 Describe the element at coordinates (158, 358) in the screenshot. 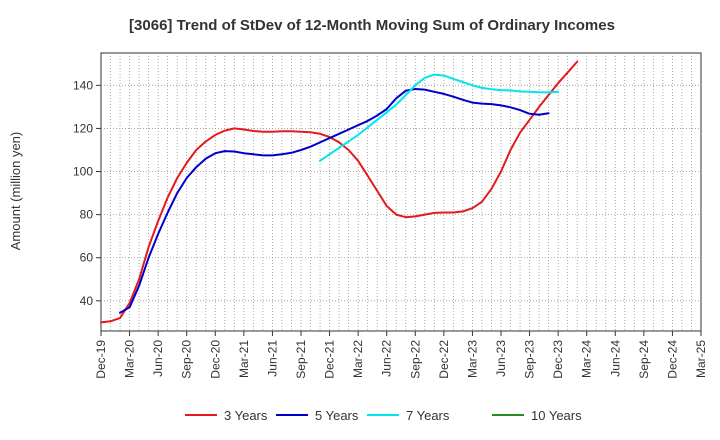

I see `x-tick-label: Jun-20` at that location.